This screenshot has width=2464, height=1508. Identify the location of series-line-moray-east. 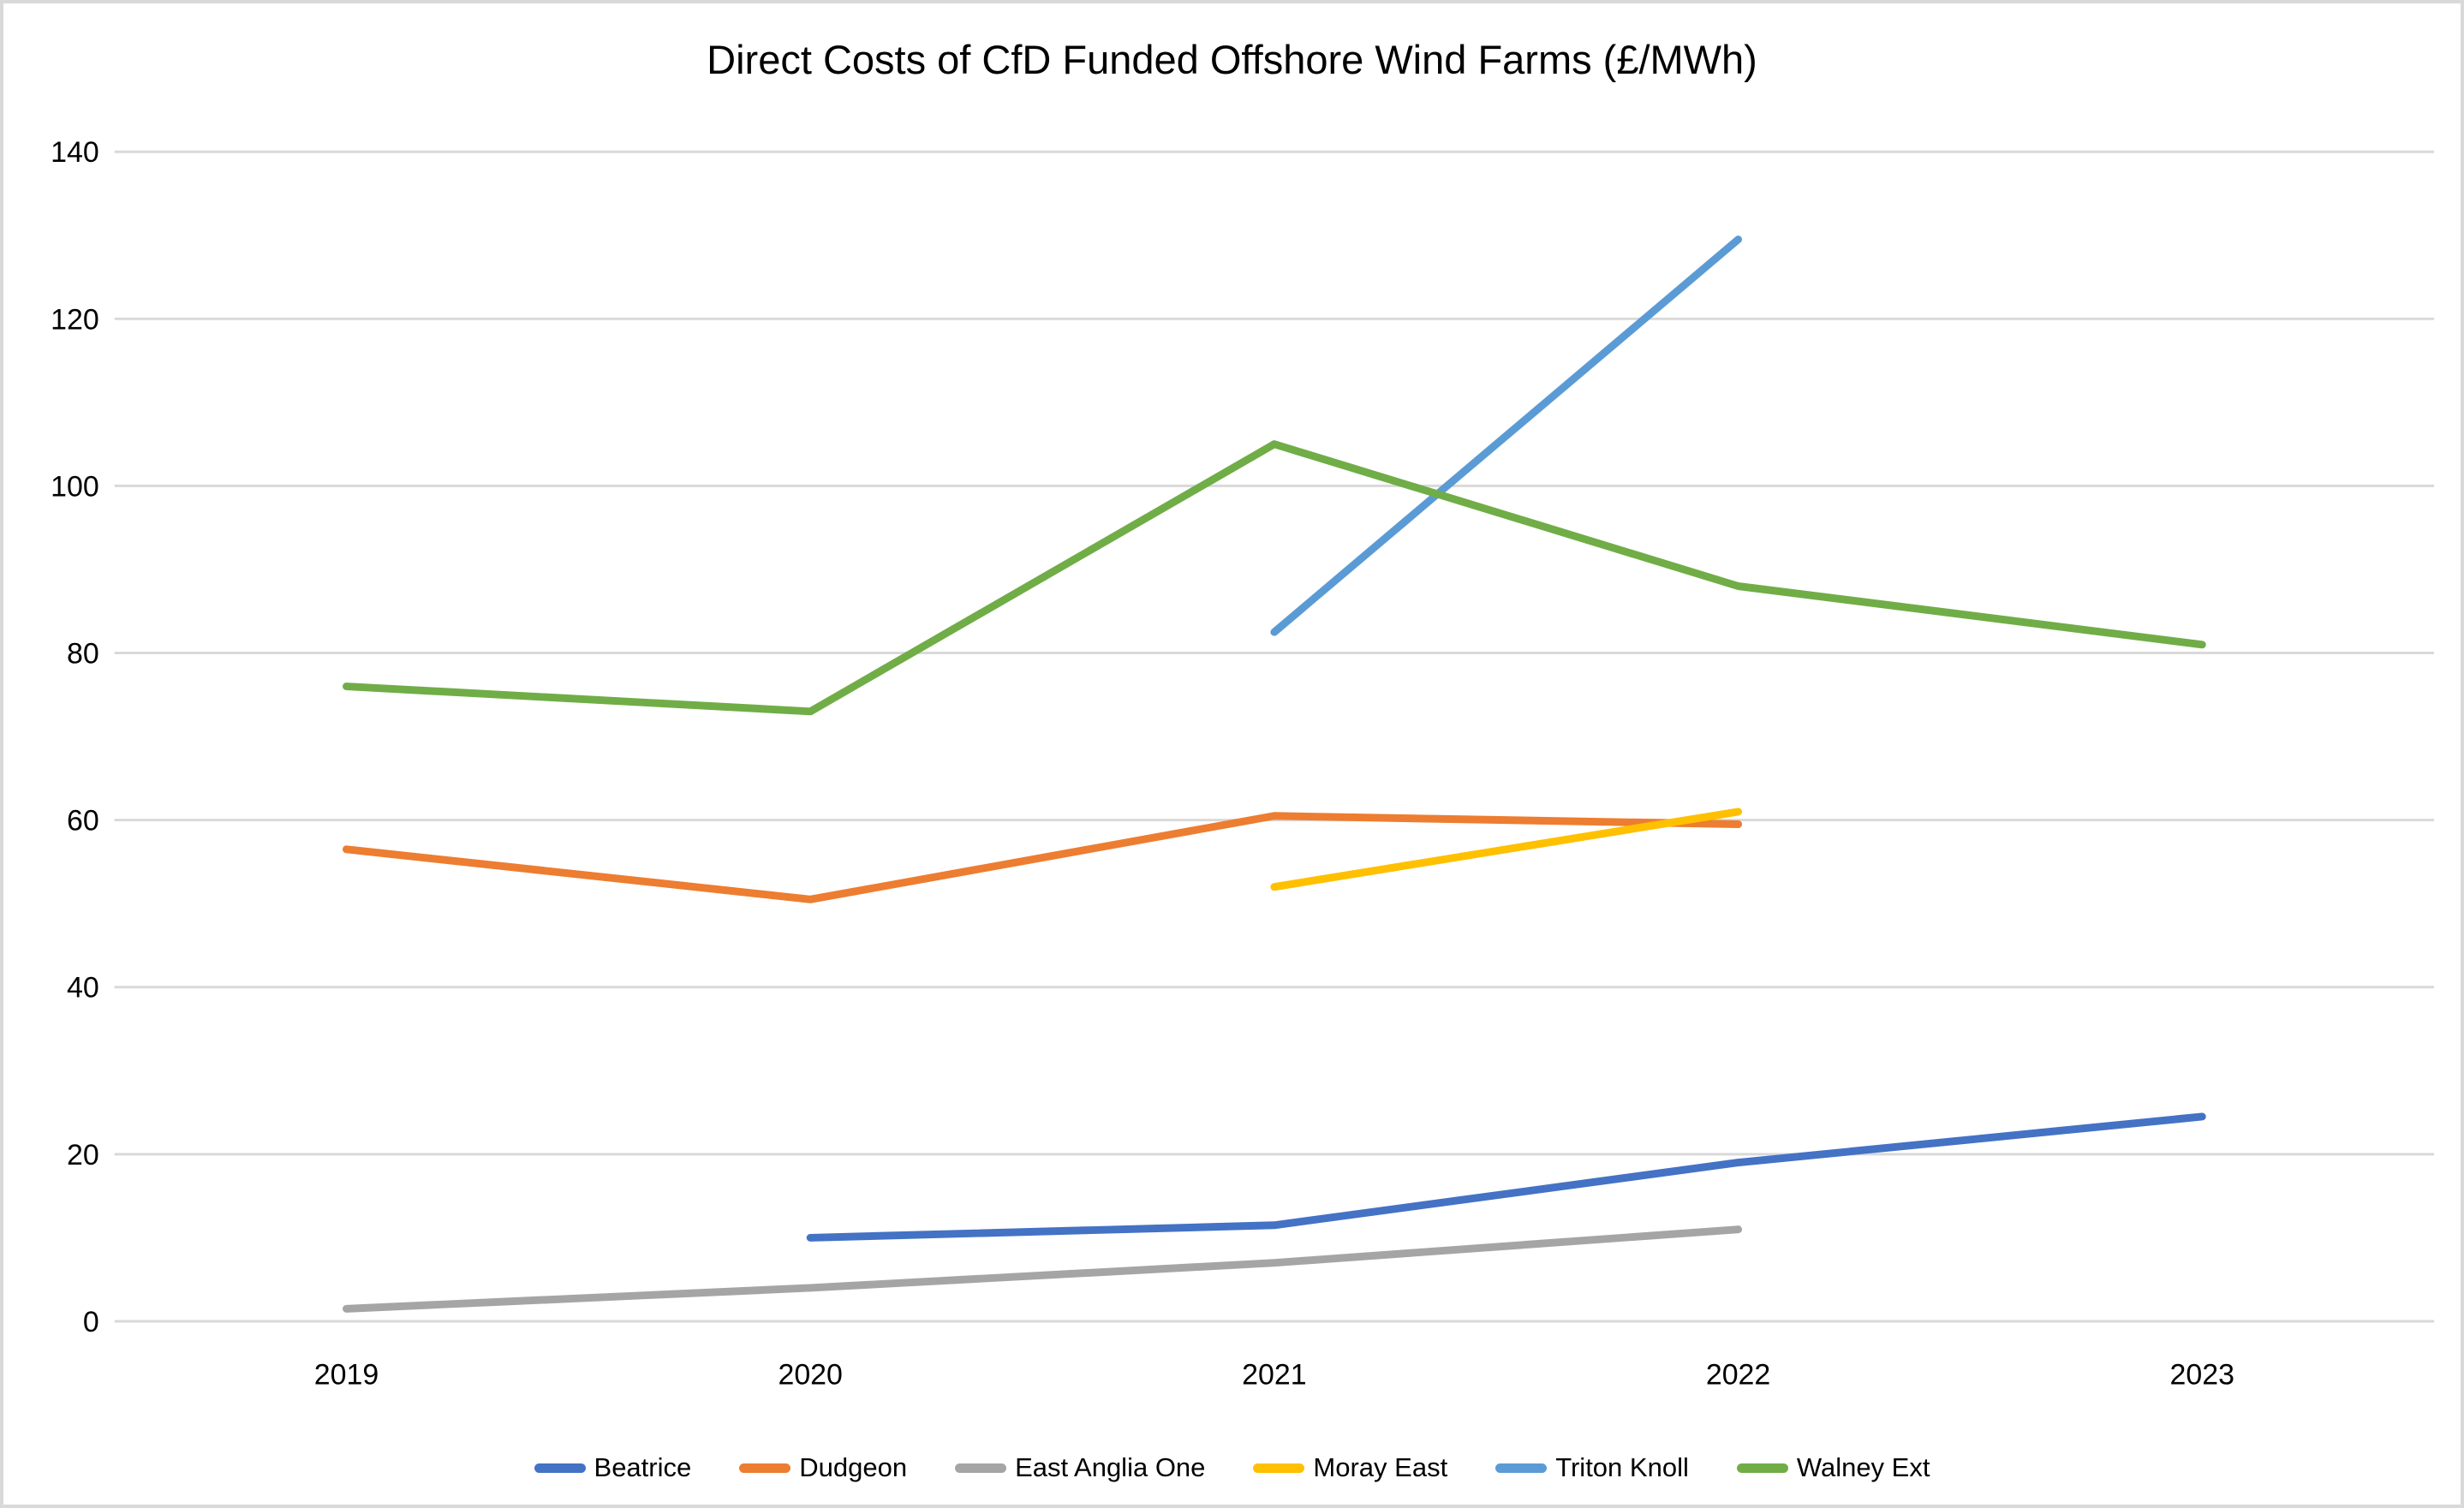
(1506, 849).